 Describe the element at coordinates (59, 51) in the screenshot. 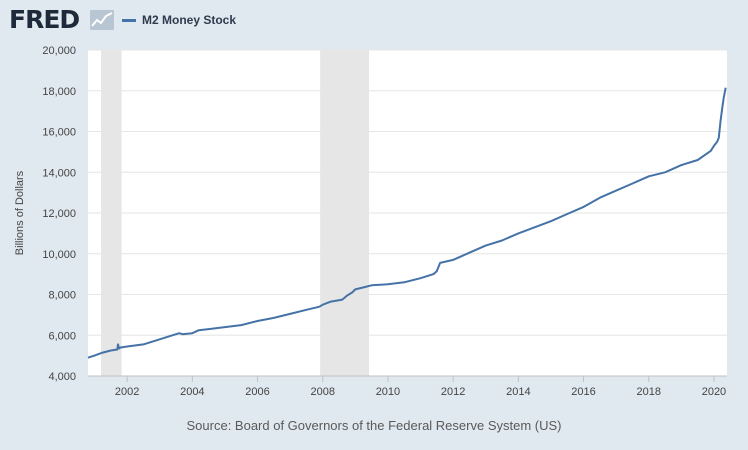

I see `y-tick-label: 20,000` at that location.